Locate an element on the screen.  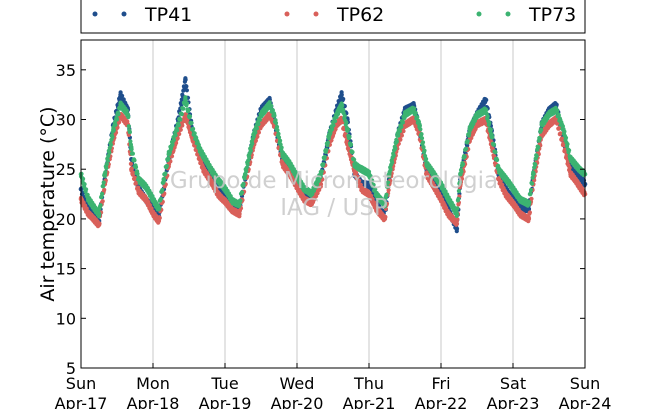
legend-box is located at coordinates (333, 17).